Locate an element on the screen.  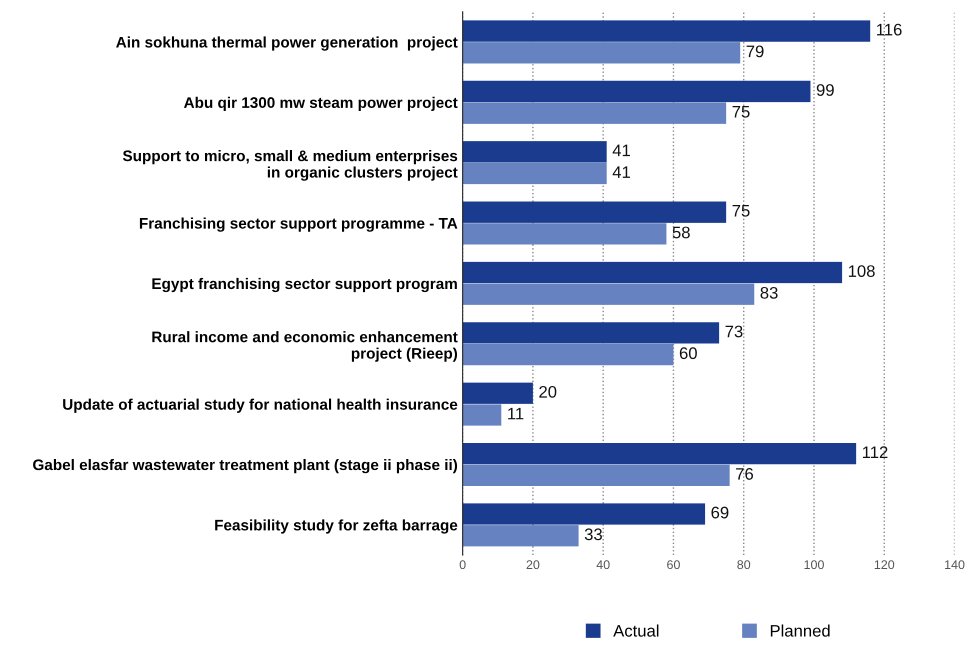
data-label: 58 is located at coordinates (681, 232).